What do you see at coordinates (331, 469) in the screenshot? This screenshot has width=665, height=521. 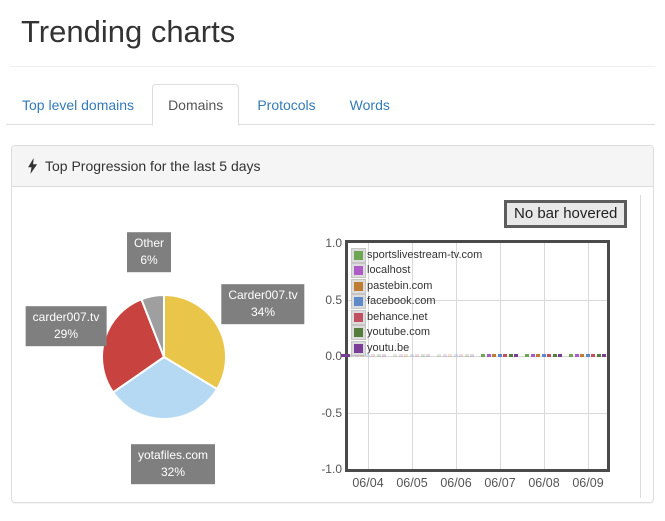 I see `y-tick-label: -1.0` at bounding box center [331, 469].